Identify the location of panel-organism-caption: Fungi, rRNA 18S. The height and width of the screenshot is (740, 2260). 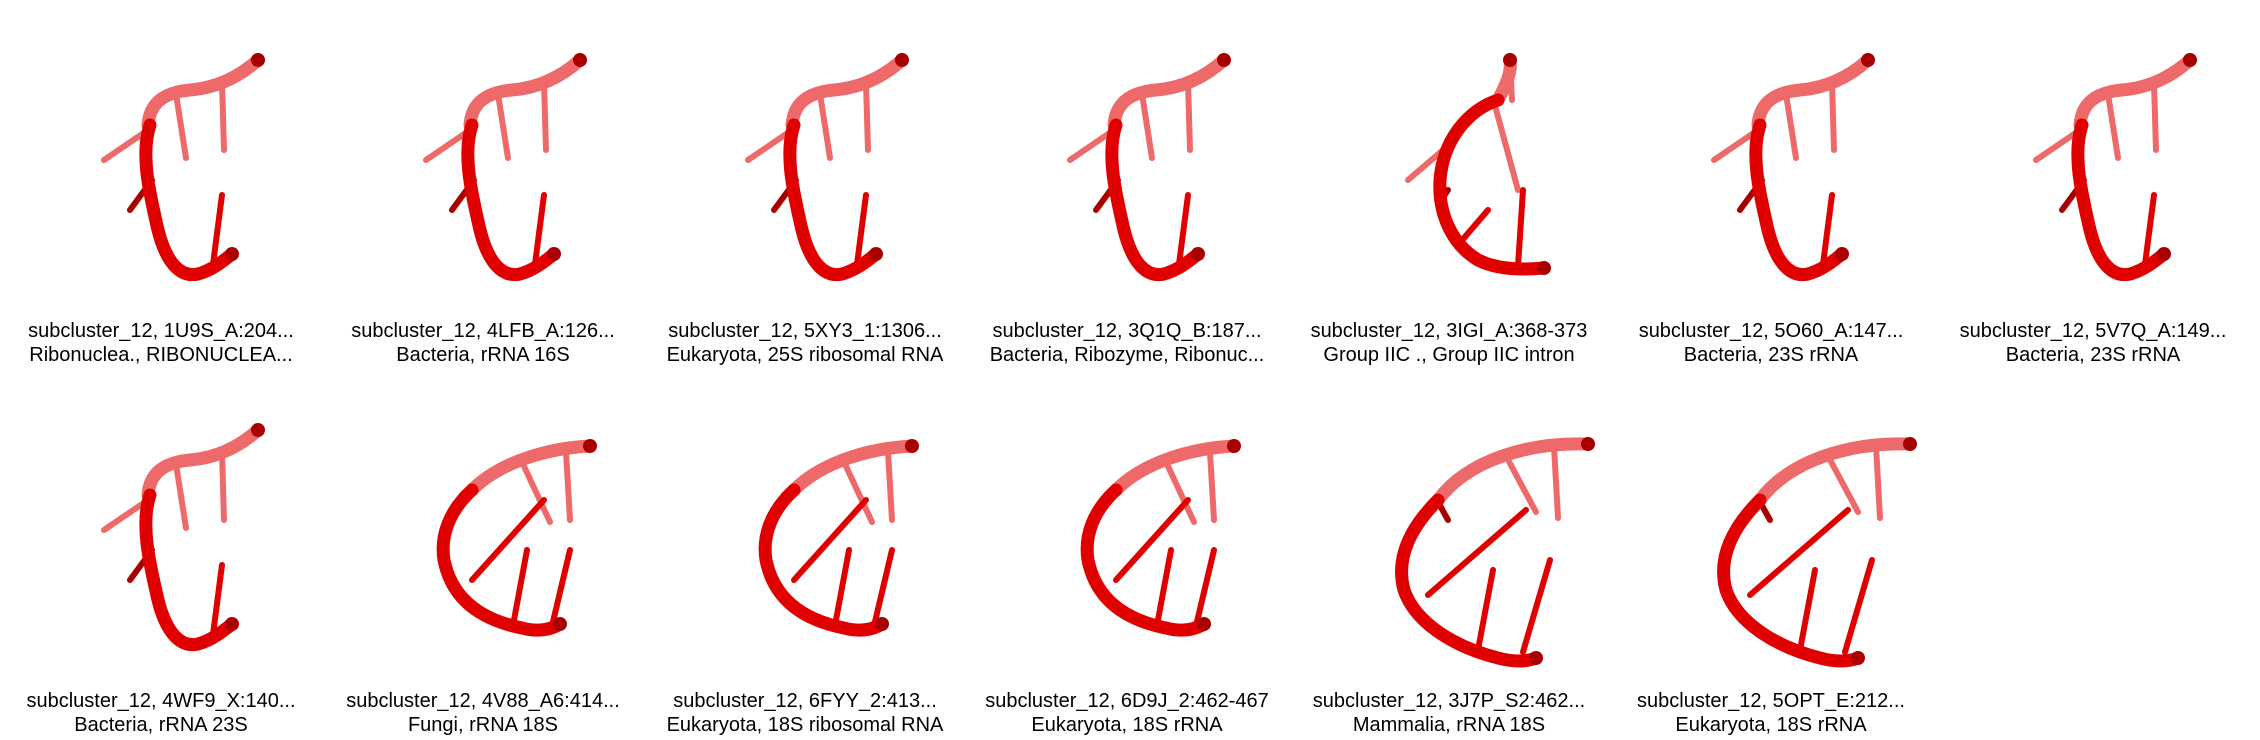
(483, 725).